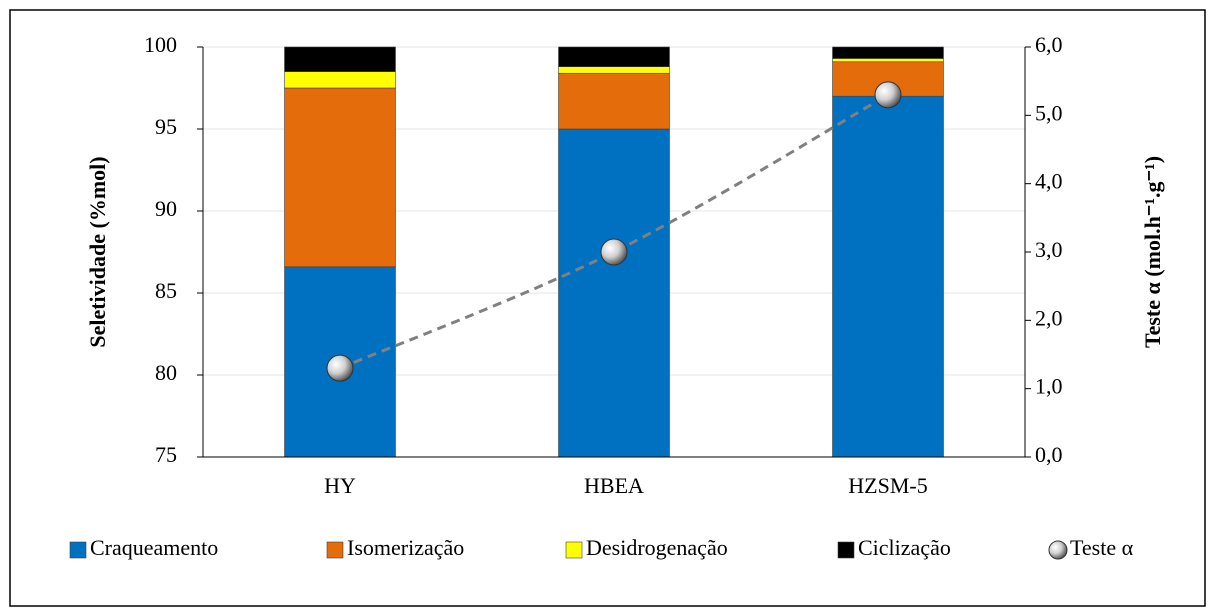 Image resolution: width=1208 pixels, height=609 pixels. I want to click on legend-label: Teste α, so click(1102, 547).